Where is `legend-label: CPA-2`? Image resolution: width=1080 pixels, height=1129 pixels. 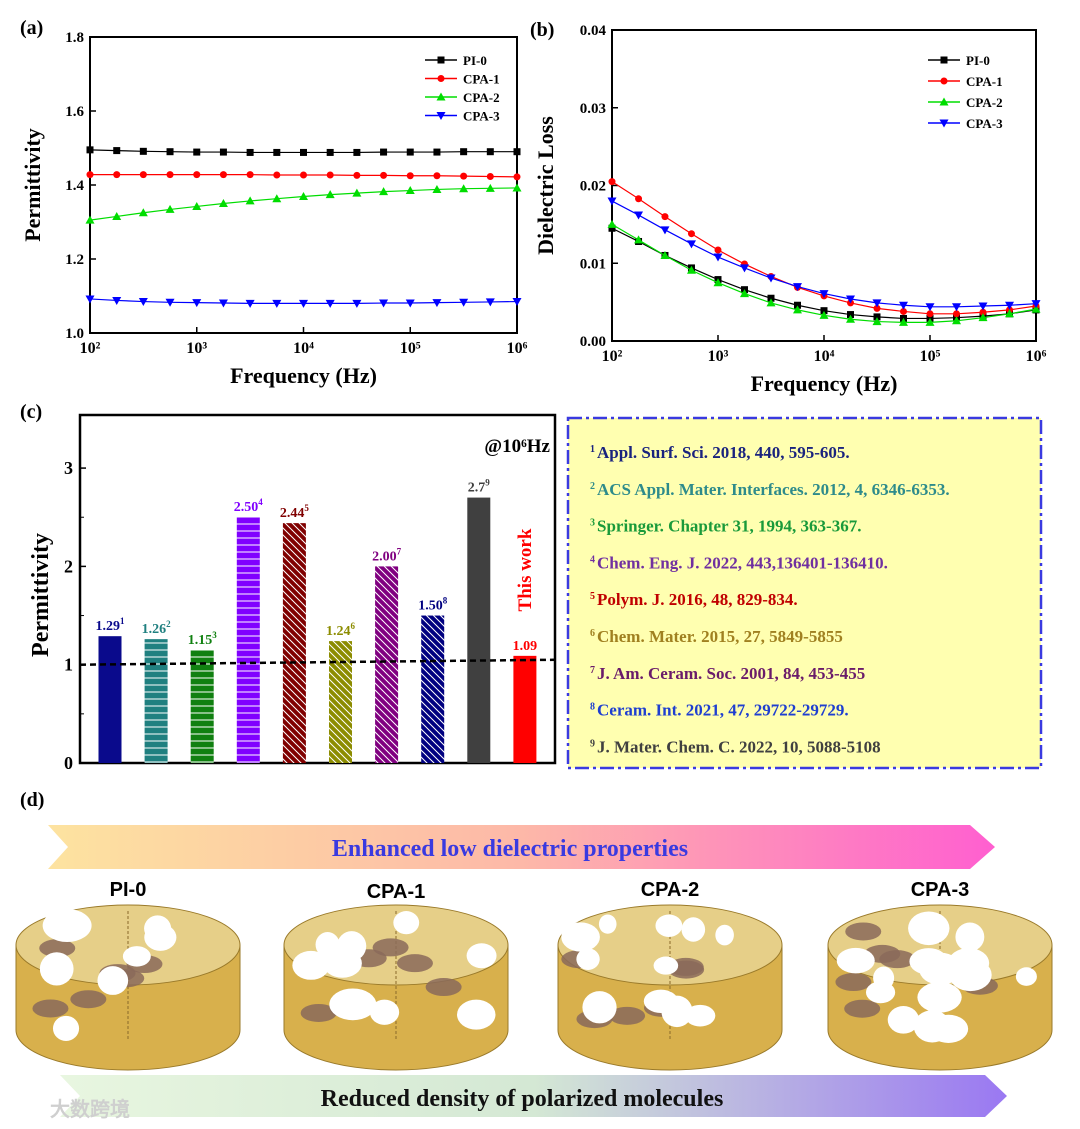
legend-label: CPA-2 is located at coordinates (984, 102).